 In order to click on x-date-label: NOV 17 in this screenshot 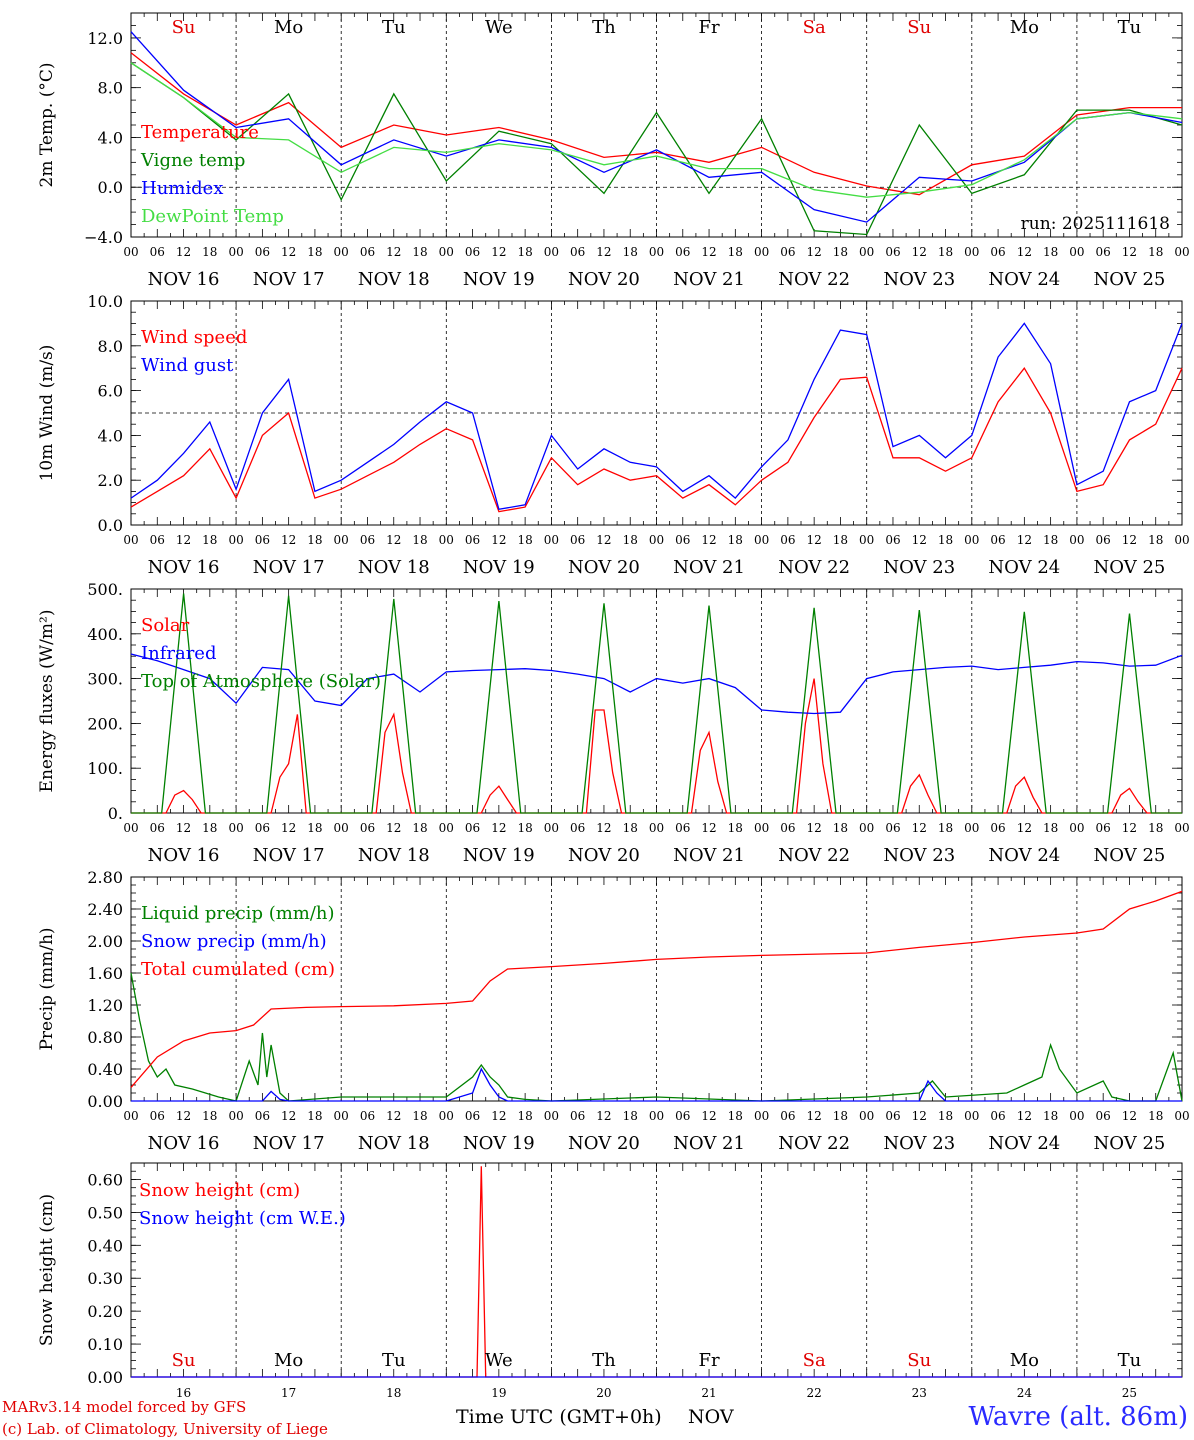, I will do `click(289, 279)`.